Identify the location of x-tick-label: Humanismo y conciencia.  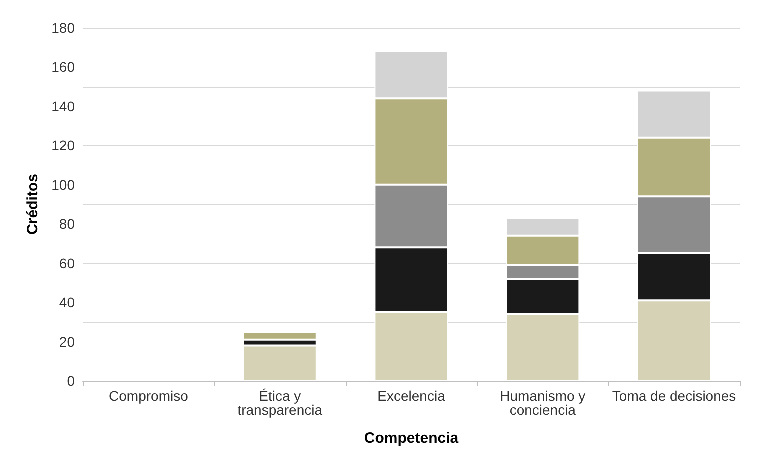
(543, 403).